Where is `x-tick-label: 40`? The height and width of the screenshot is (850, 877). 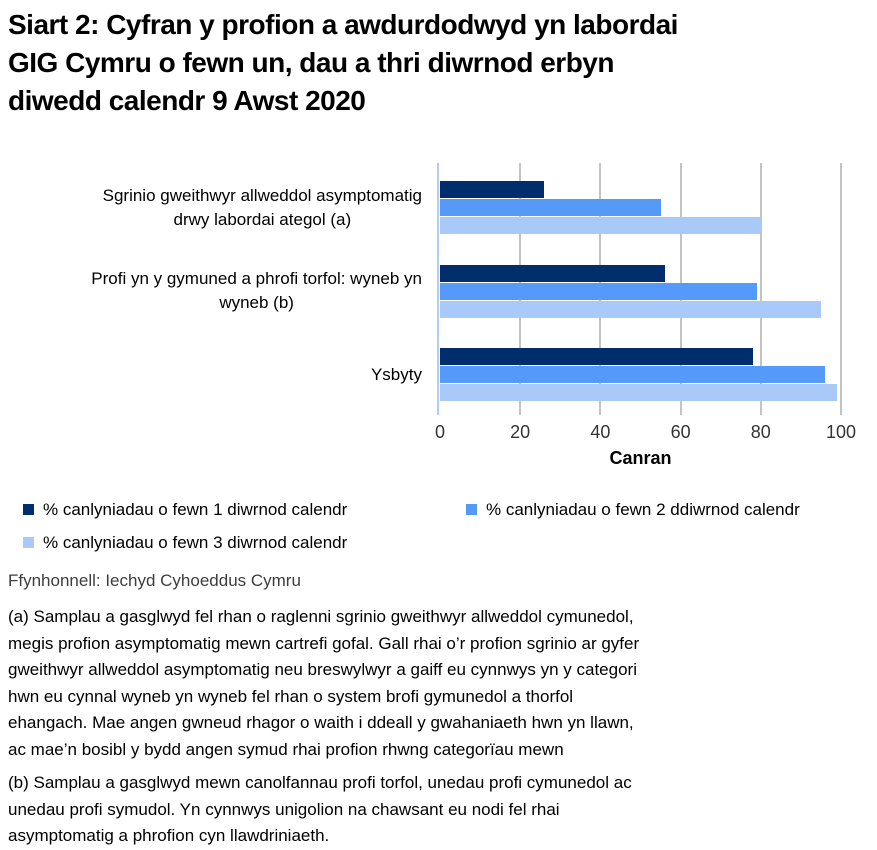 x-tick-label: 40 is located at coordinates (600, 432).